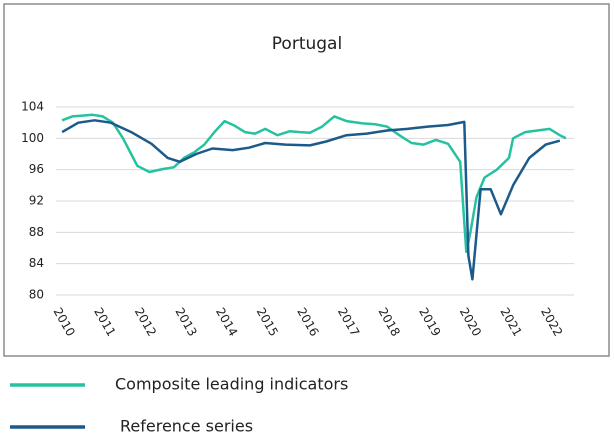 The width and height of the screenshot is (614, 446). What do you see at coordinates (231, 384) in the screenshot?
I see `legend-label: Composite leading indicators` at bounding box center [231, 384].